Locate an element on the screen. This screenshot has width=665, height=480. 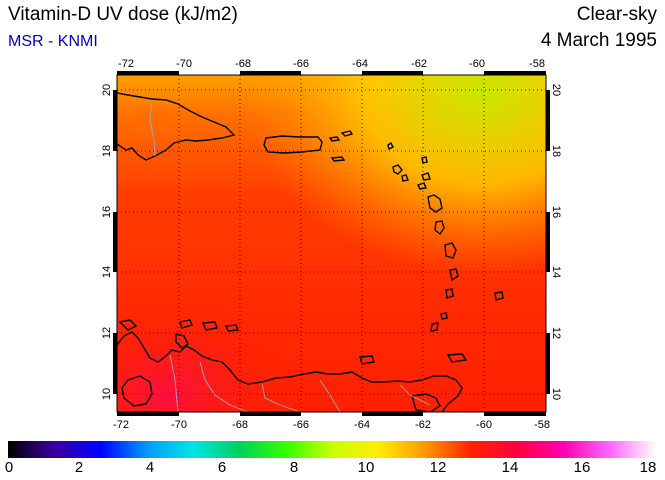
lon-label-bottom: -72 is located at coordinates (121, 425).